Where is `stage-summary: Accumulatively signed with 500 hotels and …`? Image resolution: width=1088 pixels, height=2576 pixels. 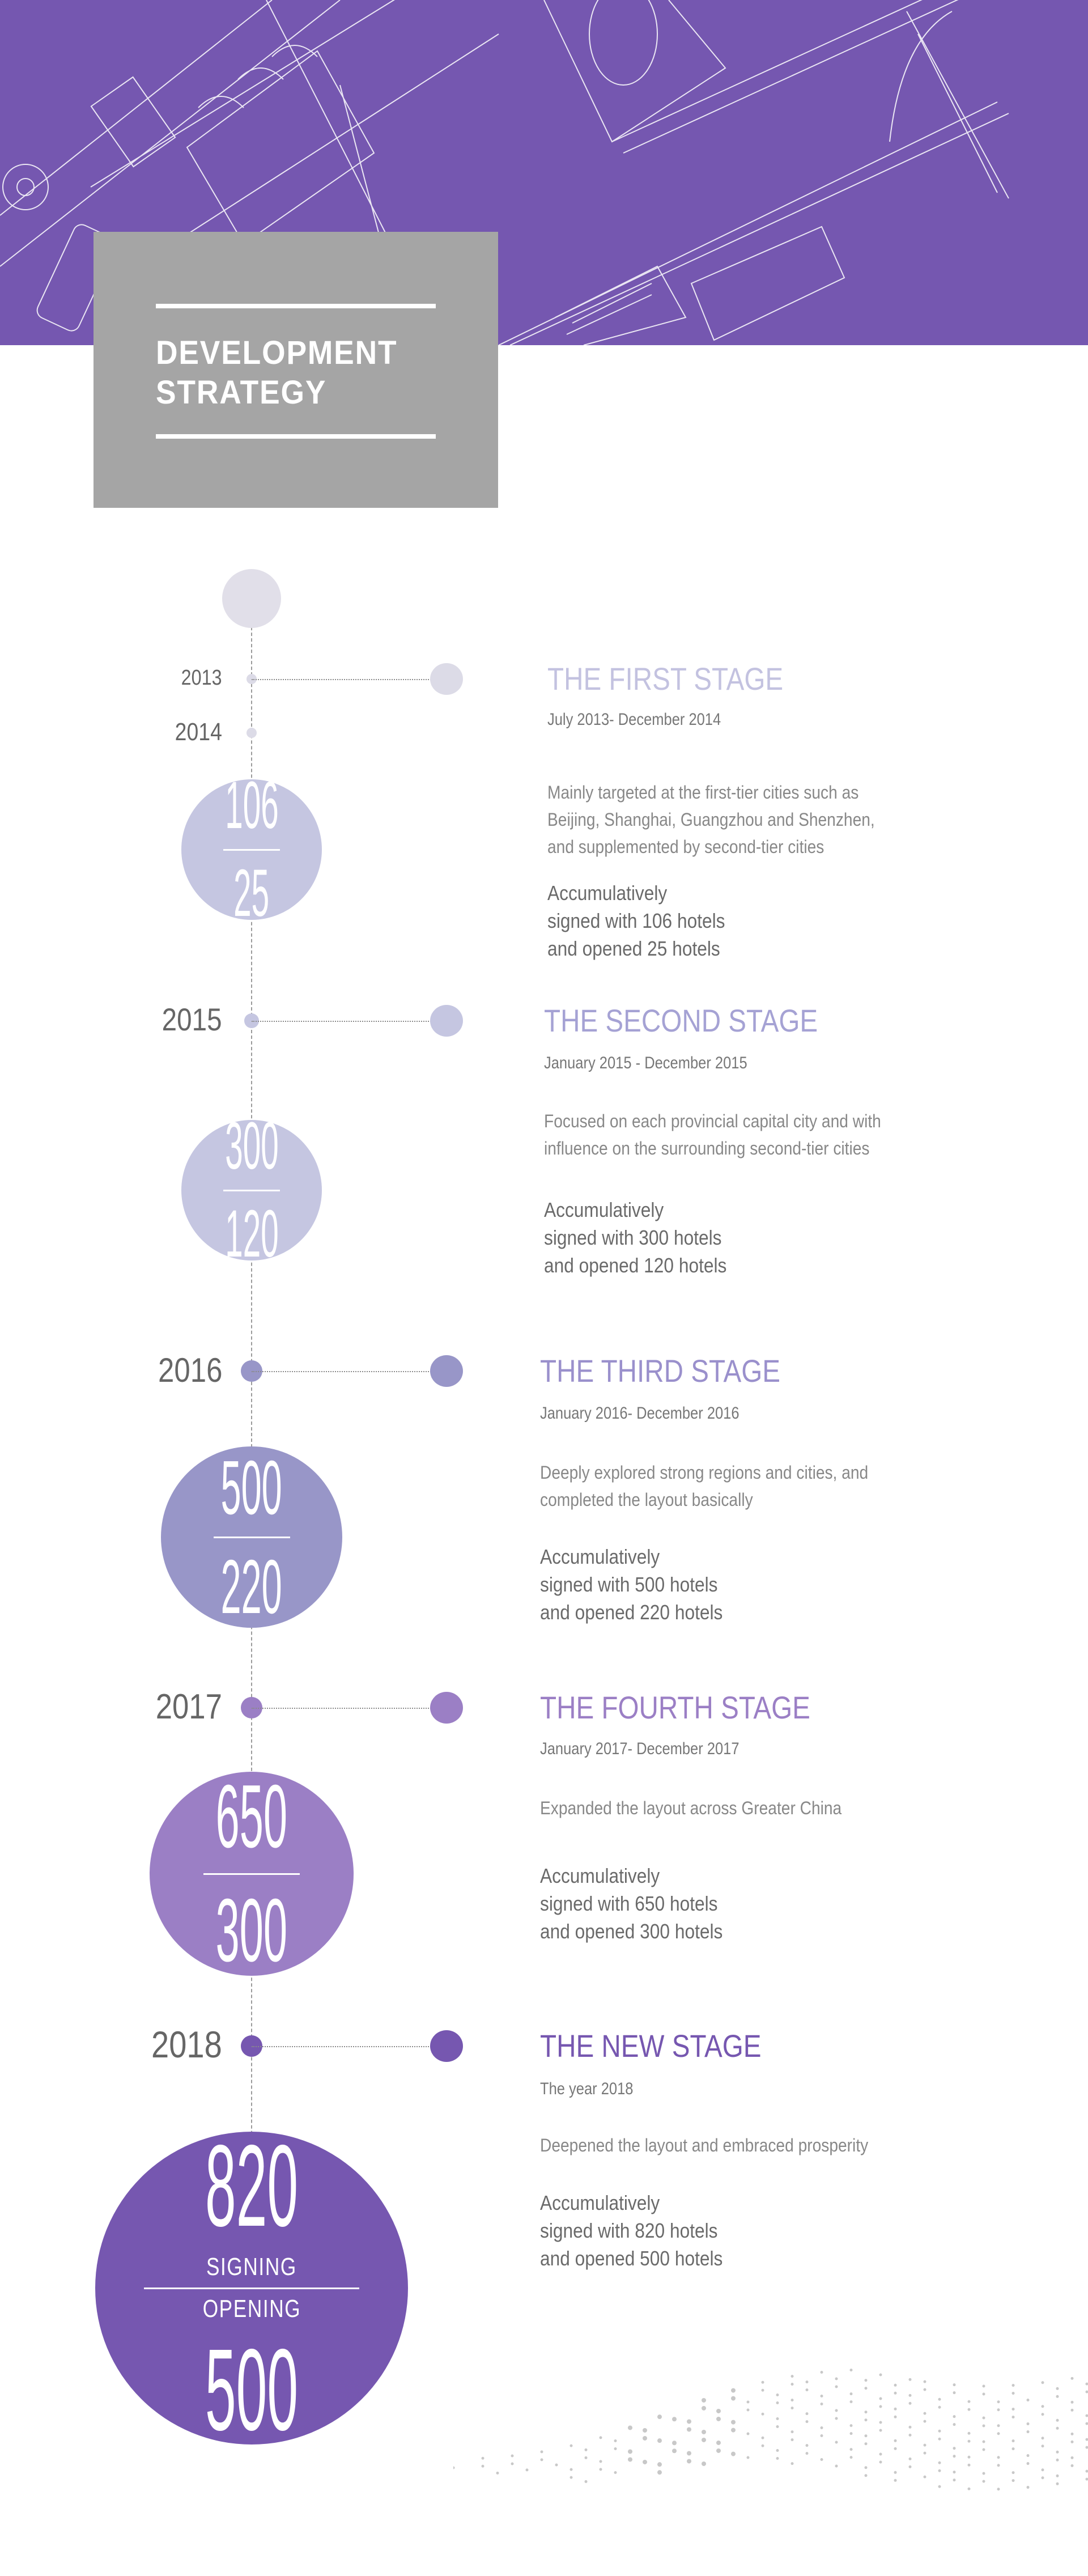
stage-summary: Accumulatively signed with 500 hotels and … is located at coordinates (631, 1584).